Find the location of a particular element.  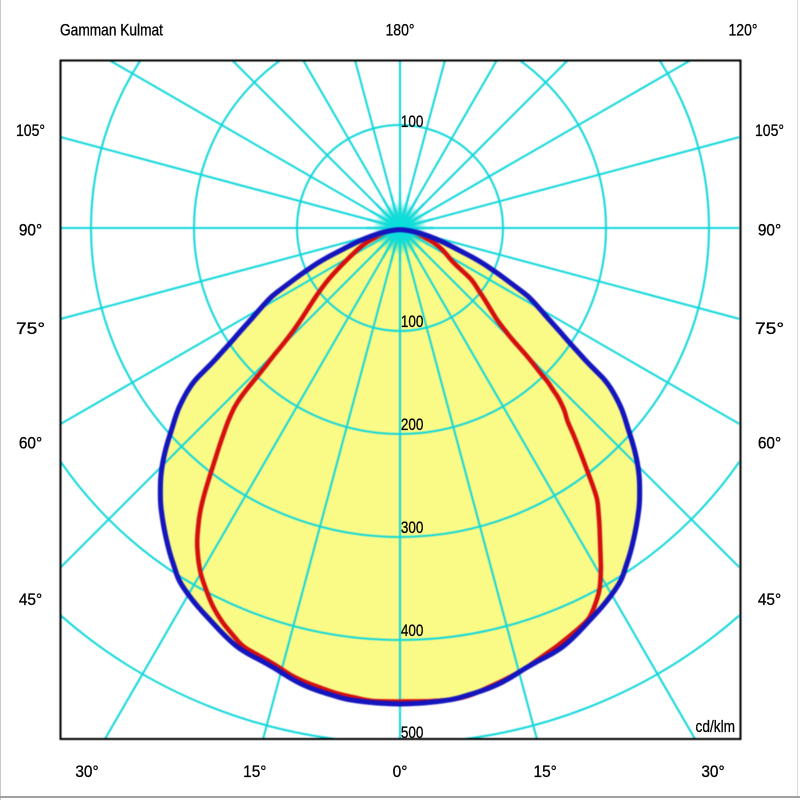

svg-text: Gamman Kulmat is located at coordinates (111, 31).